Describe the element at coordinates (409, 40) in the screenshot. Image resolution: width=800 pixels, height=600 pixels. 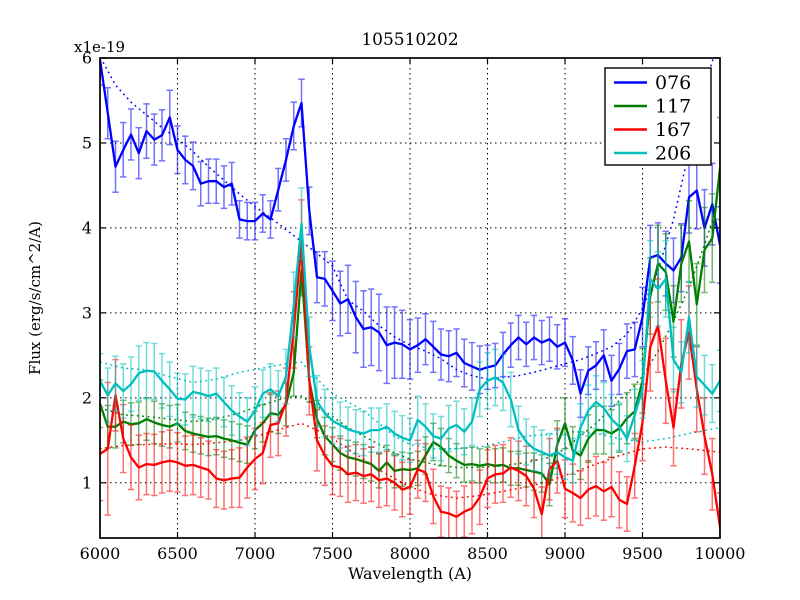
I see `plot-title: 105510202` at that location.